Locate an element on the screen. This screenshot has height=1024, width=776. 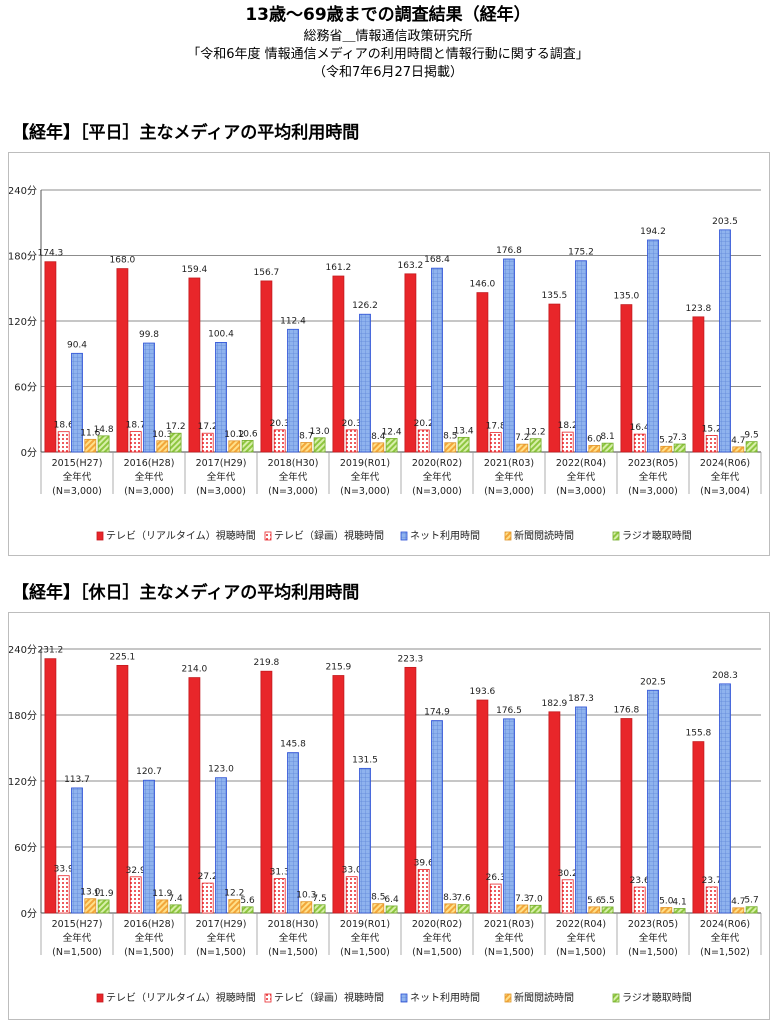
data-label: 6.4 is located at coordinates (391, 900).